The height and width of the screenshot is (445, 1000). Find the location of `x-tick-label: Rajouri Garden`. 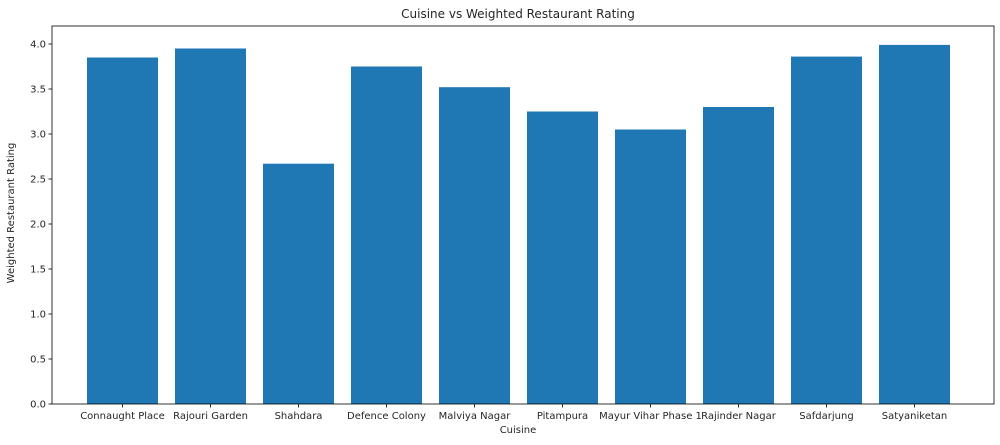

x-tick-label: Rajouri Garden is located at coordinates (210, 416).